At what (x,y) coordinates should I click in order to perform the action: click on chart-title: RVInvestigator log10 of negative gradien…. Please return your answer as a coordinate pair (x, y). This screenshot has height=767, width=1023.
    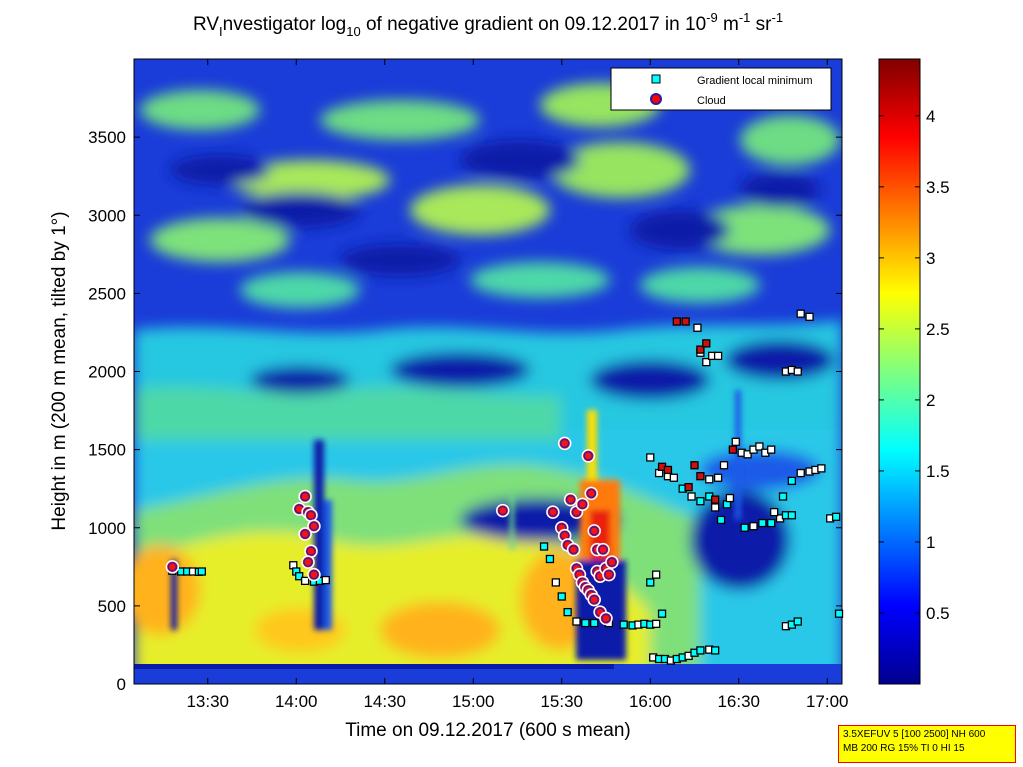
    Looking at the image, I should click on (488, 24).